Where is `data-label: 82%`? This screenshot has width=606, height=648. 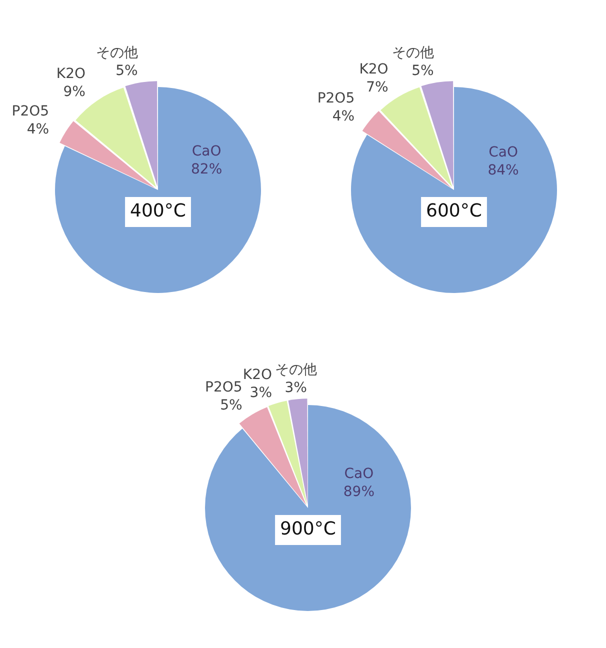
data-label: 82% is located at coordinates (206, 170).